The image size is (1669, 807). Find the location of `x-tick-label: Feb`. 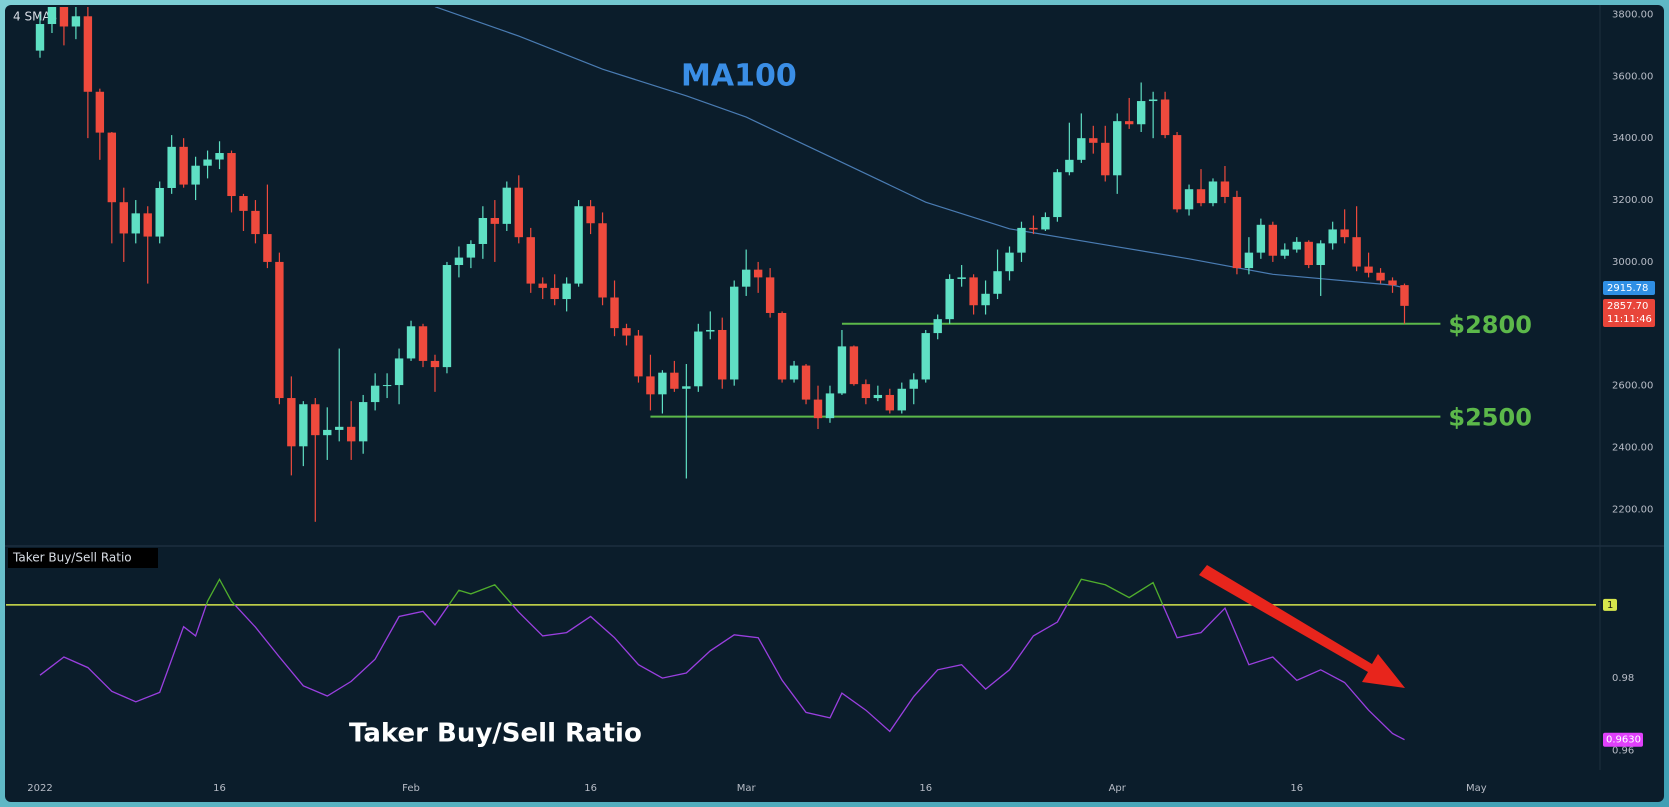

x-tick-label: Feb is located at coordinates (411, 788).